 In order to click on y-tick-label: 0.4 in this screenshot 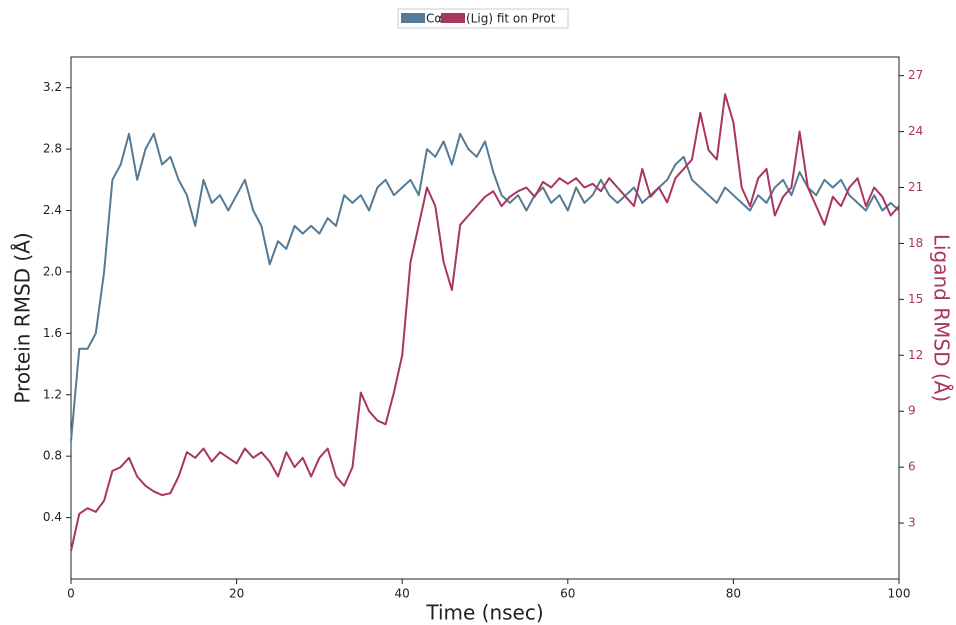, I will do `click(52, 517)`.